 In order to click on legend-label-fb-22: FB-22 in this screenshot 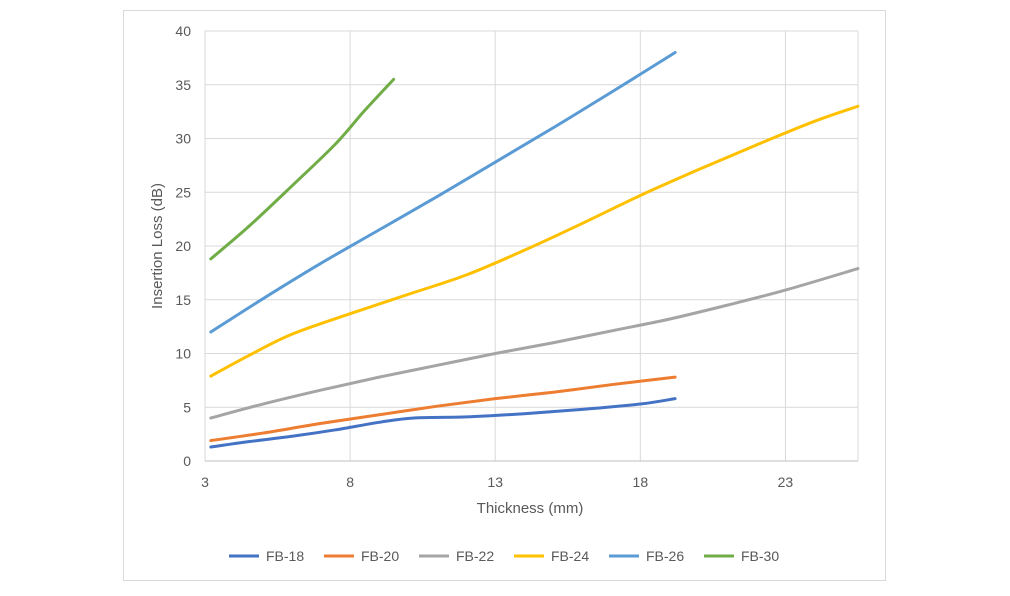, I will do `click(475, 556)`.